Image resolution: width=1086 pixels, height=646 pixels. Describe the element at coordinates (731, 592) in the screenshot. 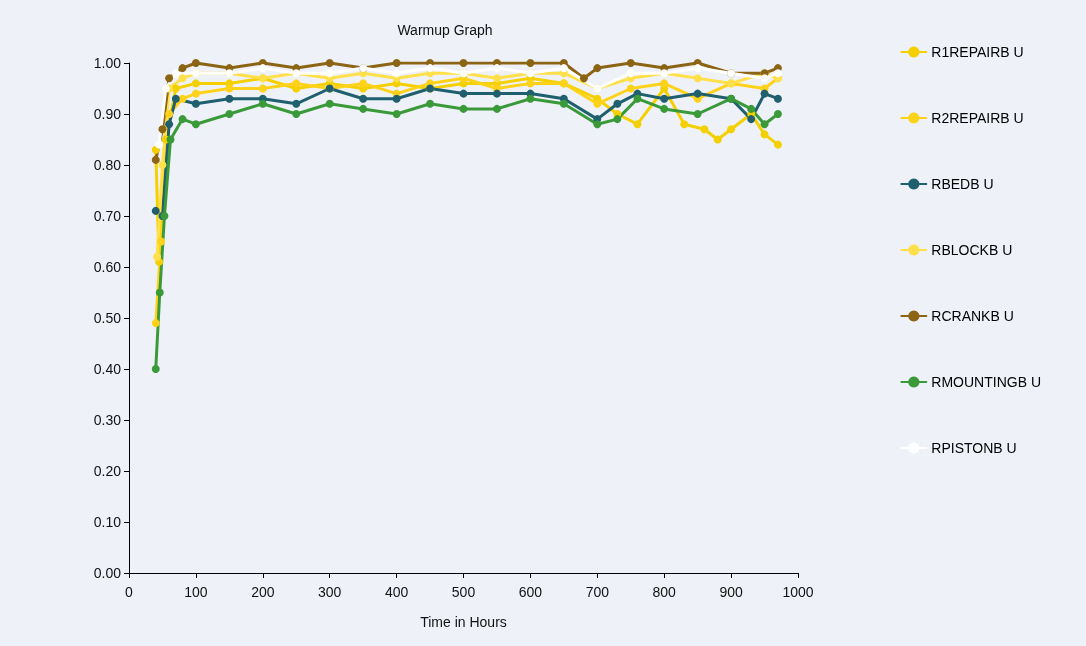

I see `x-tick-label: 900` at that location.